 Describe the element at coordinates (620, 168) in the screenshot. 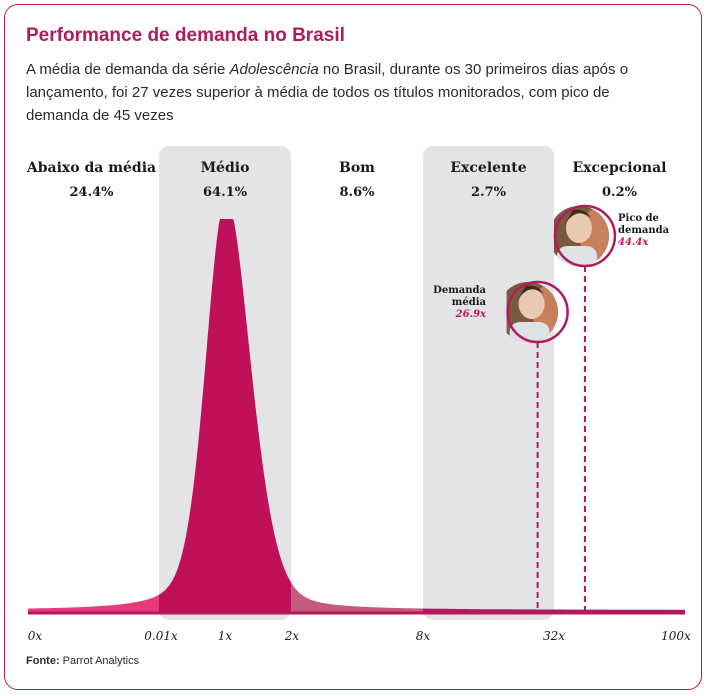

I see `category-name-excepcional: Excepcional` at that location.